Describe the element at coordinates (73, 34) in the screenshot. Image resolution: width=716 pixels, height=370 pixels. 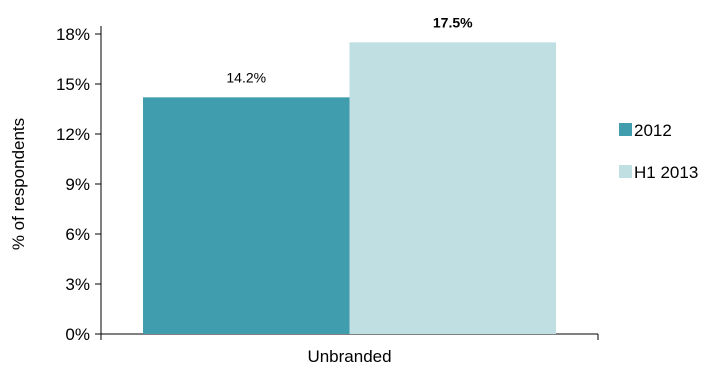
I see `y-tick-label: 18%` at that location.